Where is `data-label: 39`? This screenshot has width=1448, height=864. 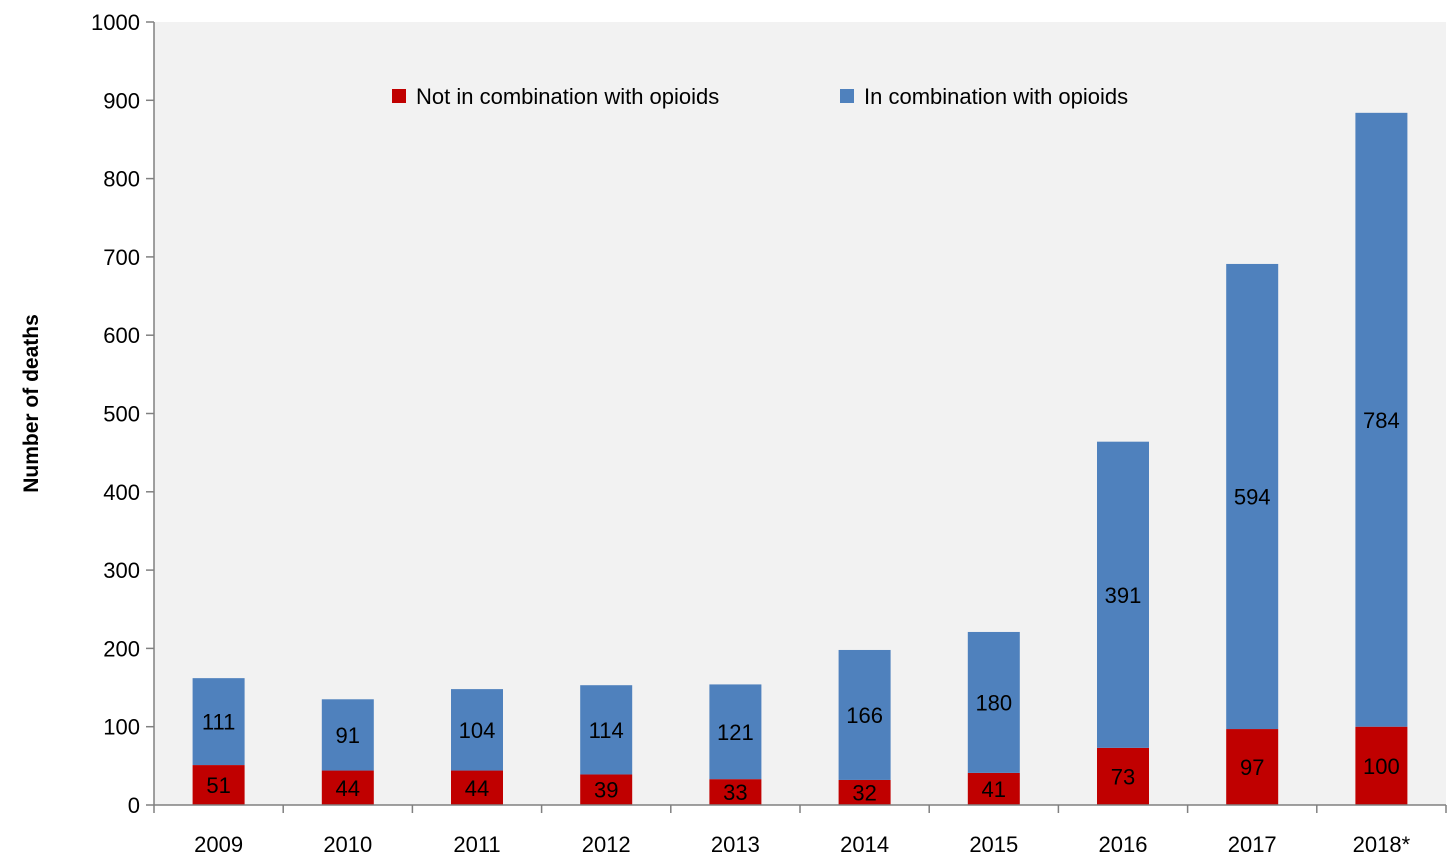
data-label: 39 is located at coordinates (606, 790).